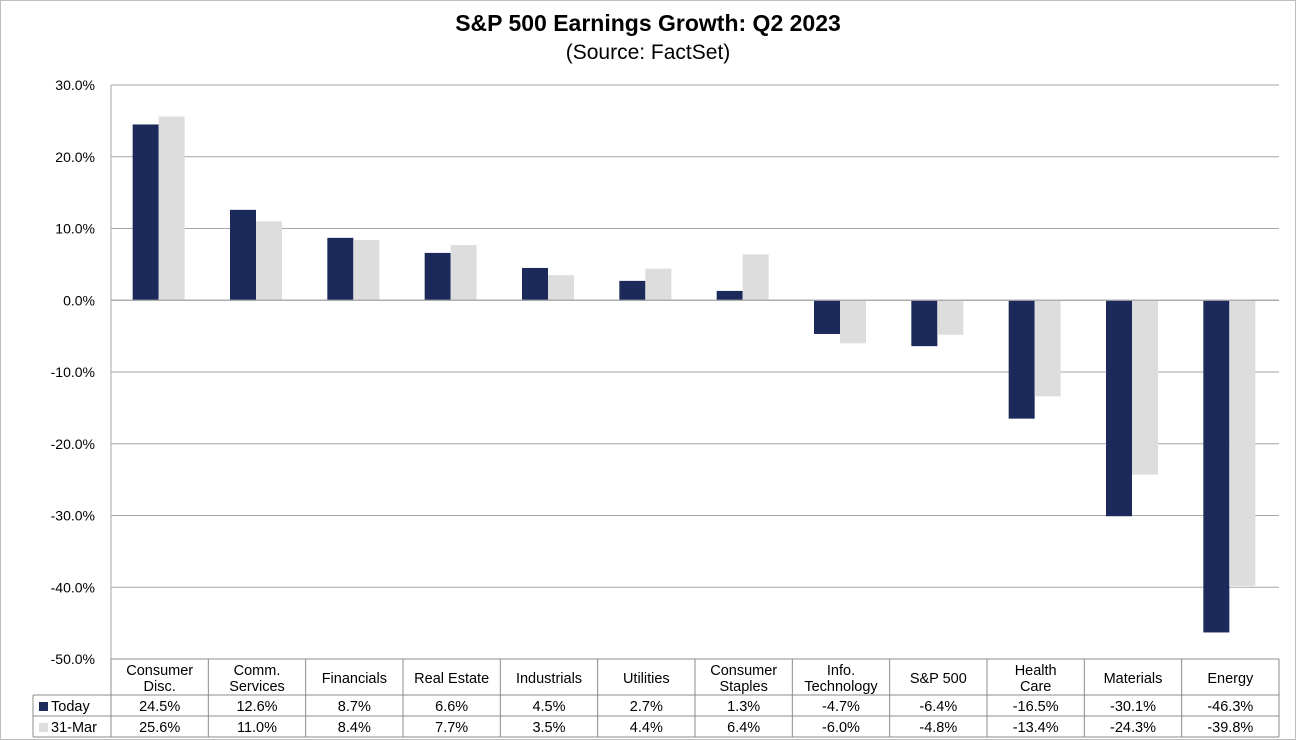 The image size is (1296, 740). I want to click on data-label: 8.7%, so click(354, 707).